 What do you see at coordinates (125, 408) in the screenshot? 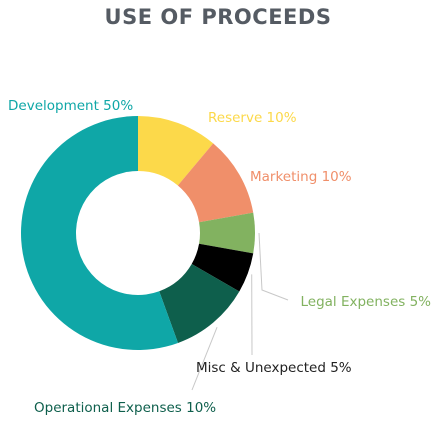
I see `label-operational-expenses-10: Operational Expenses 10%` at bounding box center [125, 408].